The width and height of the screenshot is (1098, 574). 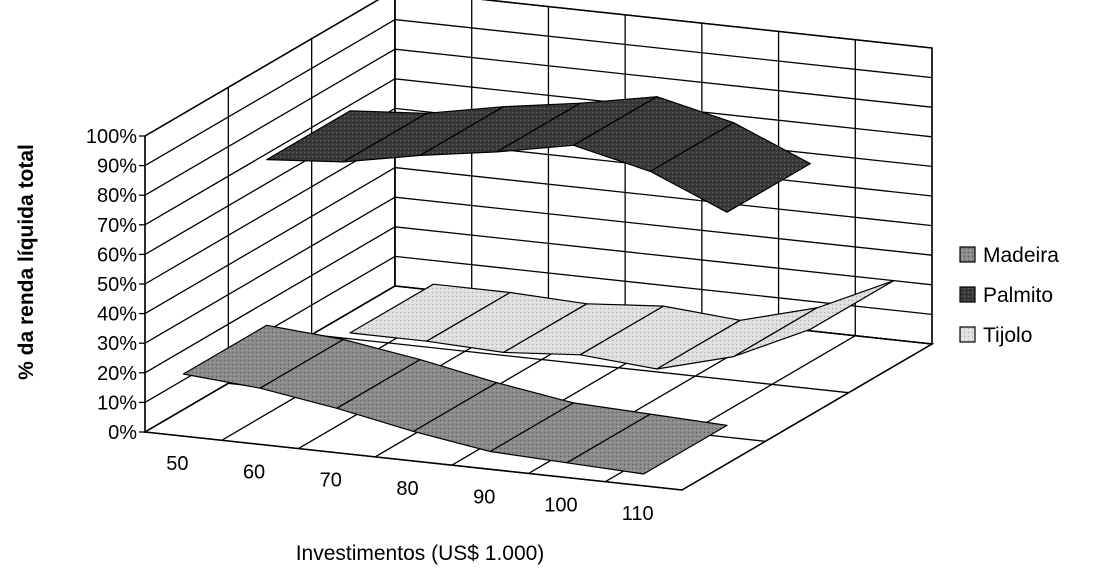 I want to click on y-tick-label: 20%, so click(x=117, y=374).